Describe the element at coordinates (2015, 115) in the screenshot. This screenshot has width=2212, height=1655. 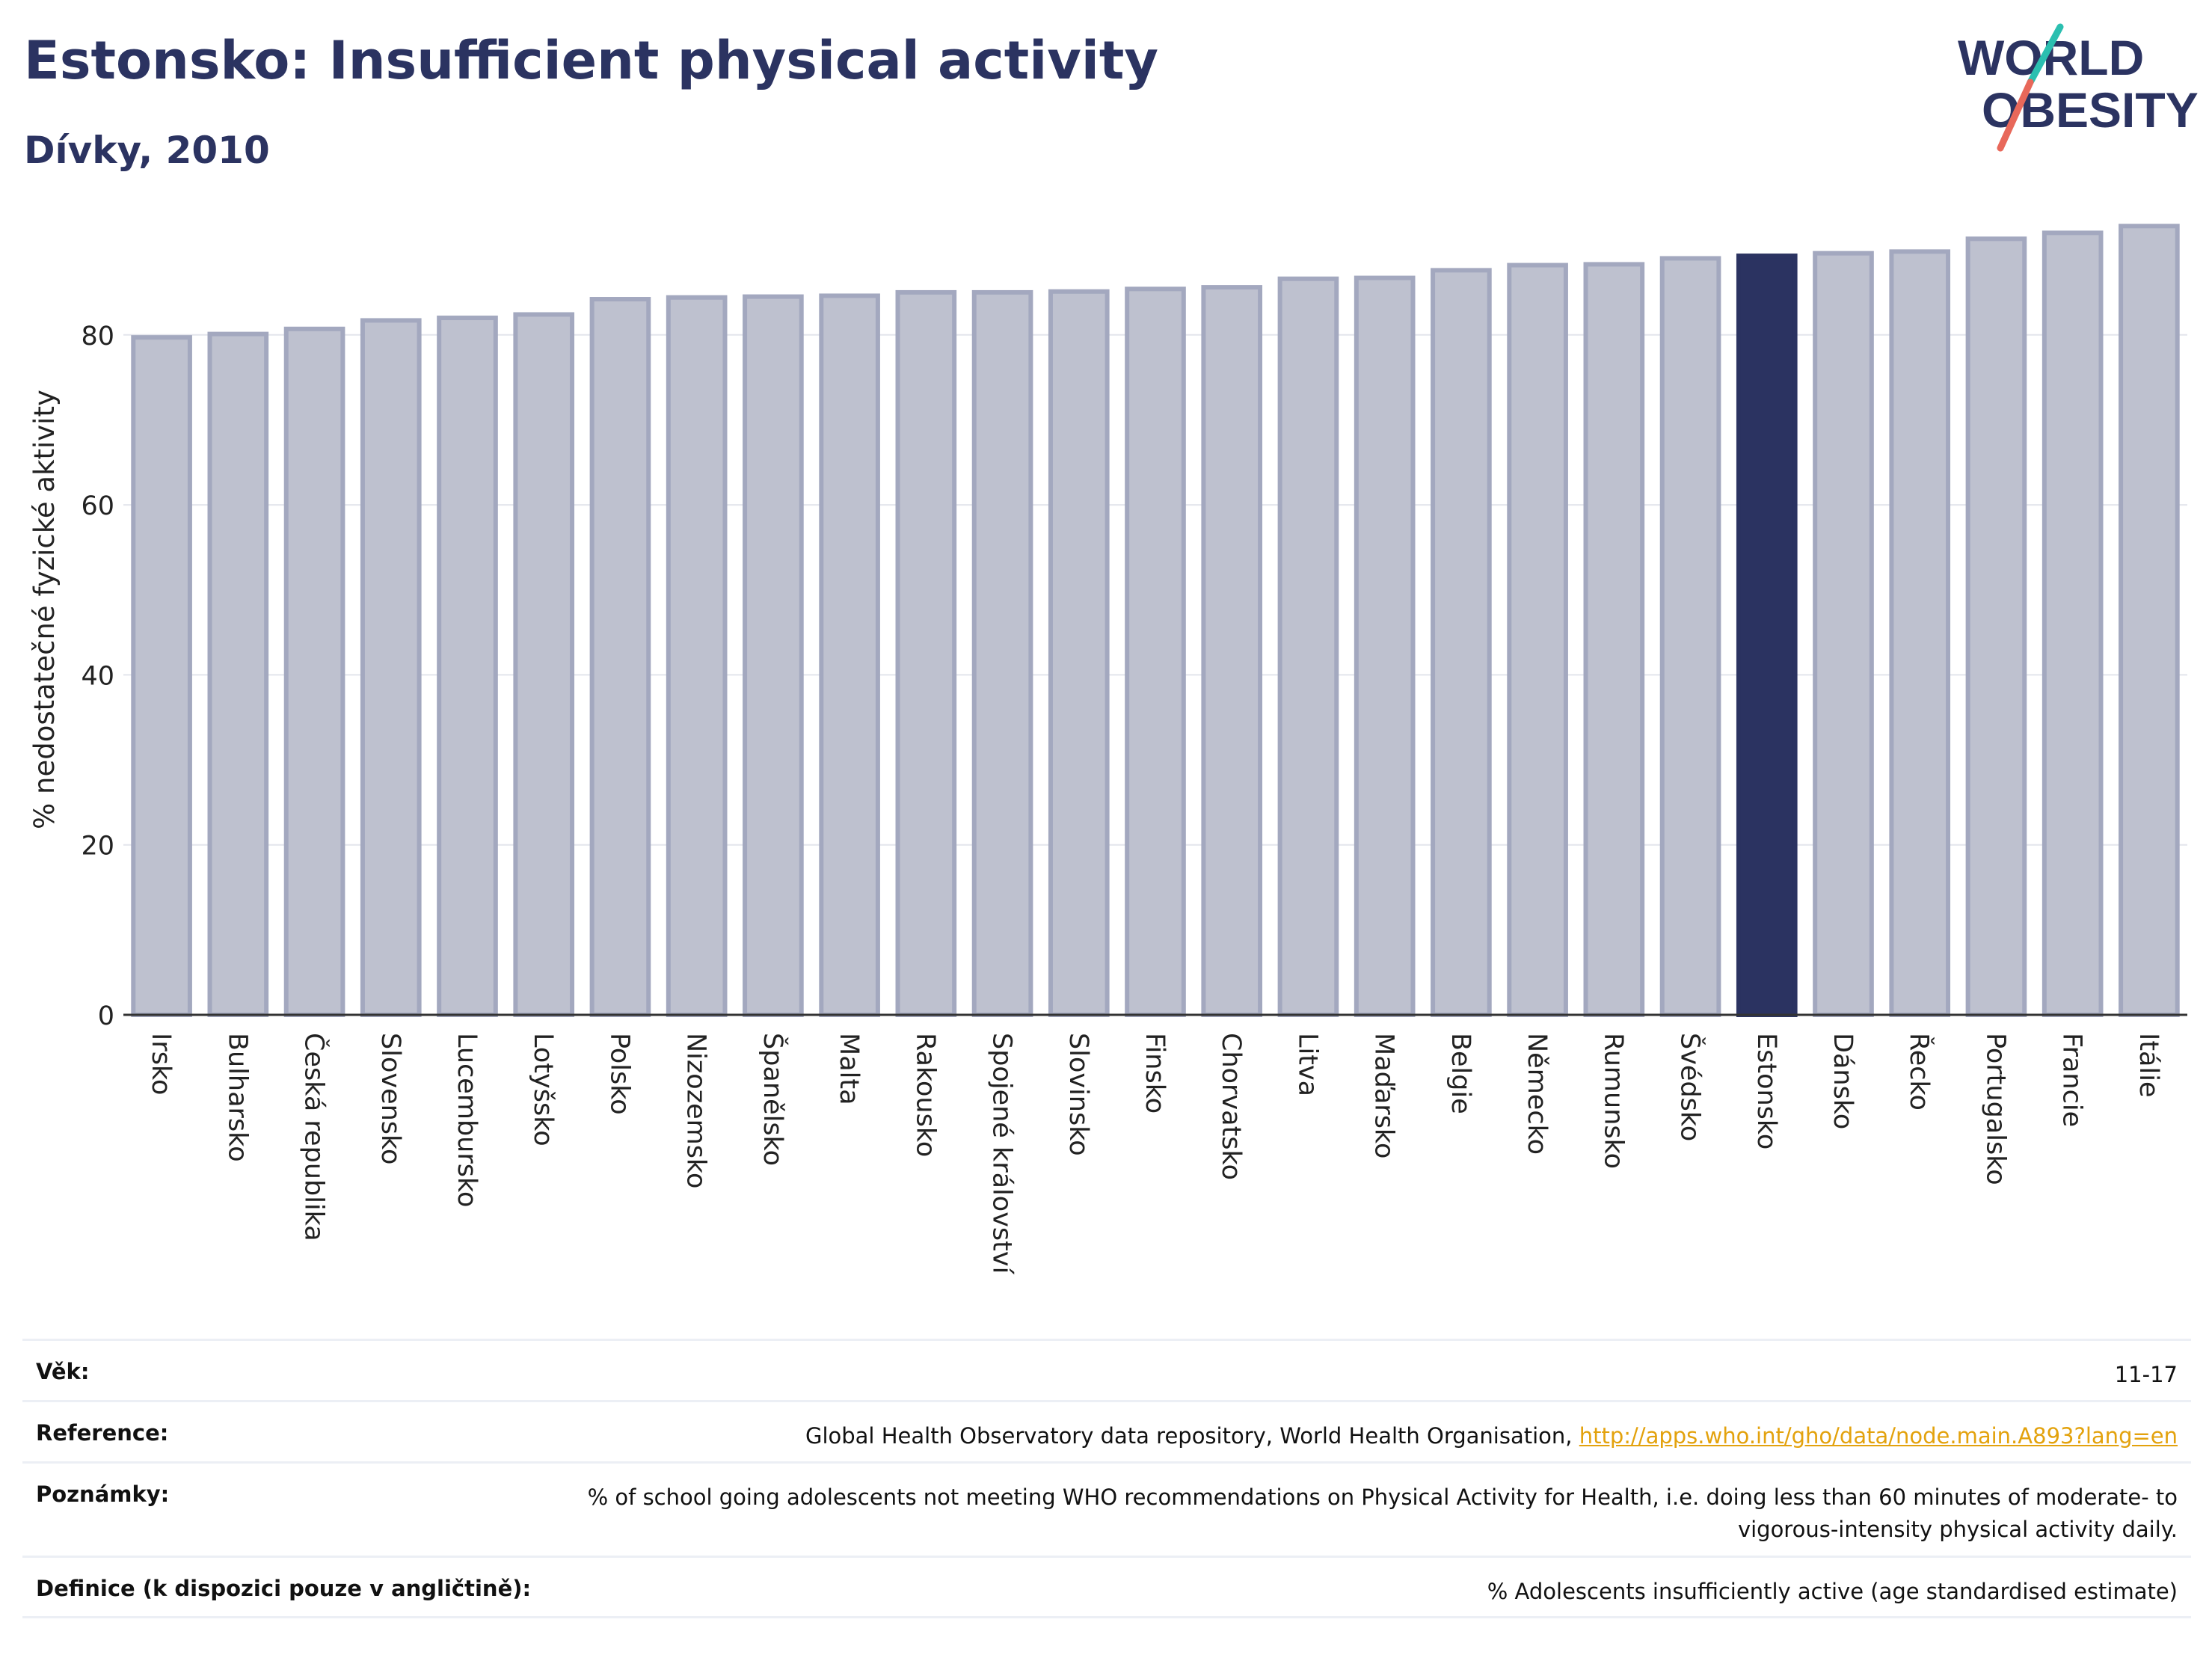
I see `logo-slash-bottom` at that location.